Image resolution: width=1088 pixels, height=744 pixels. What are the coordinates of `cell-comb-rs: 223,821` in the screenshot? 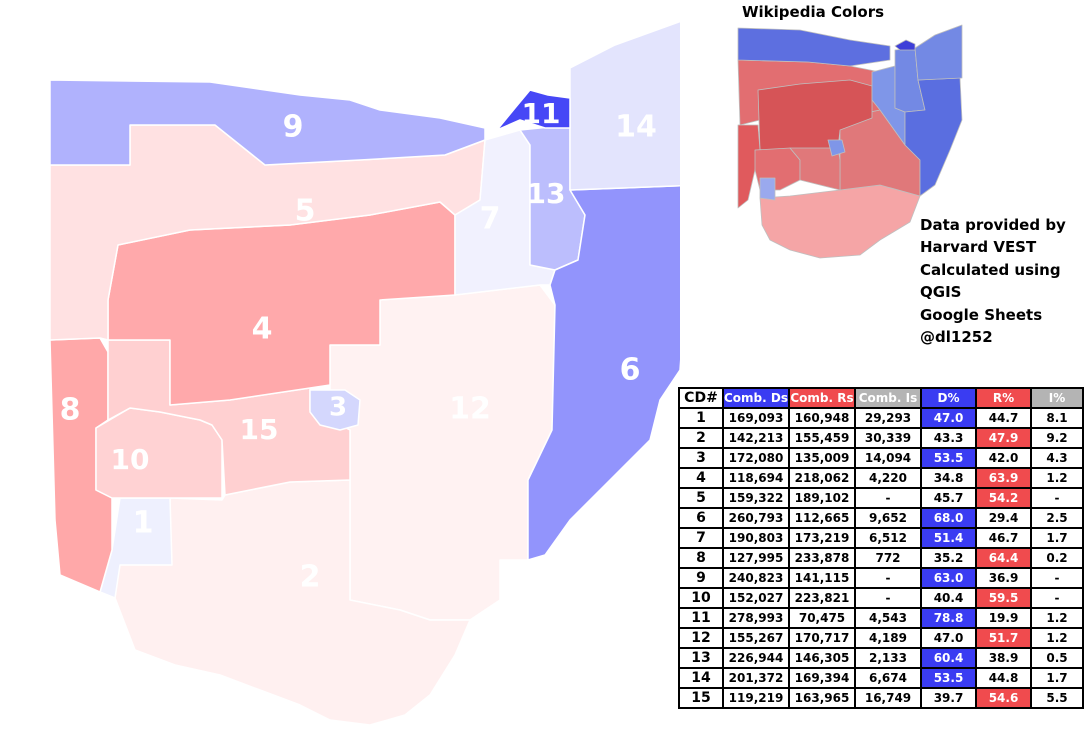 It's located at (822, 598).